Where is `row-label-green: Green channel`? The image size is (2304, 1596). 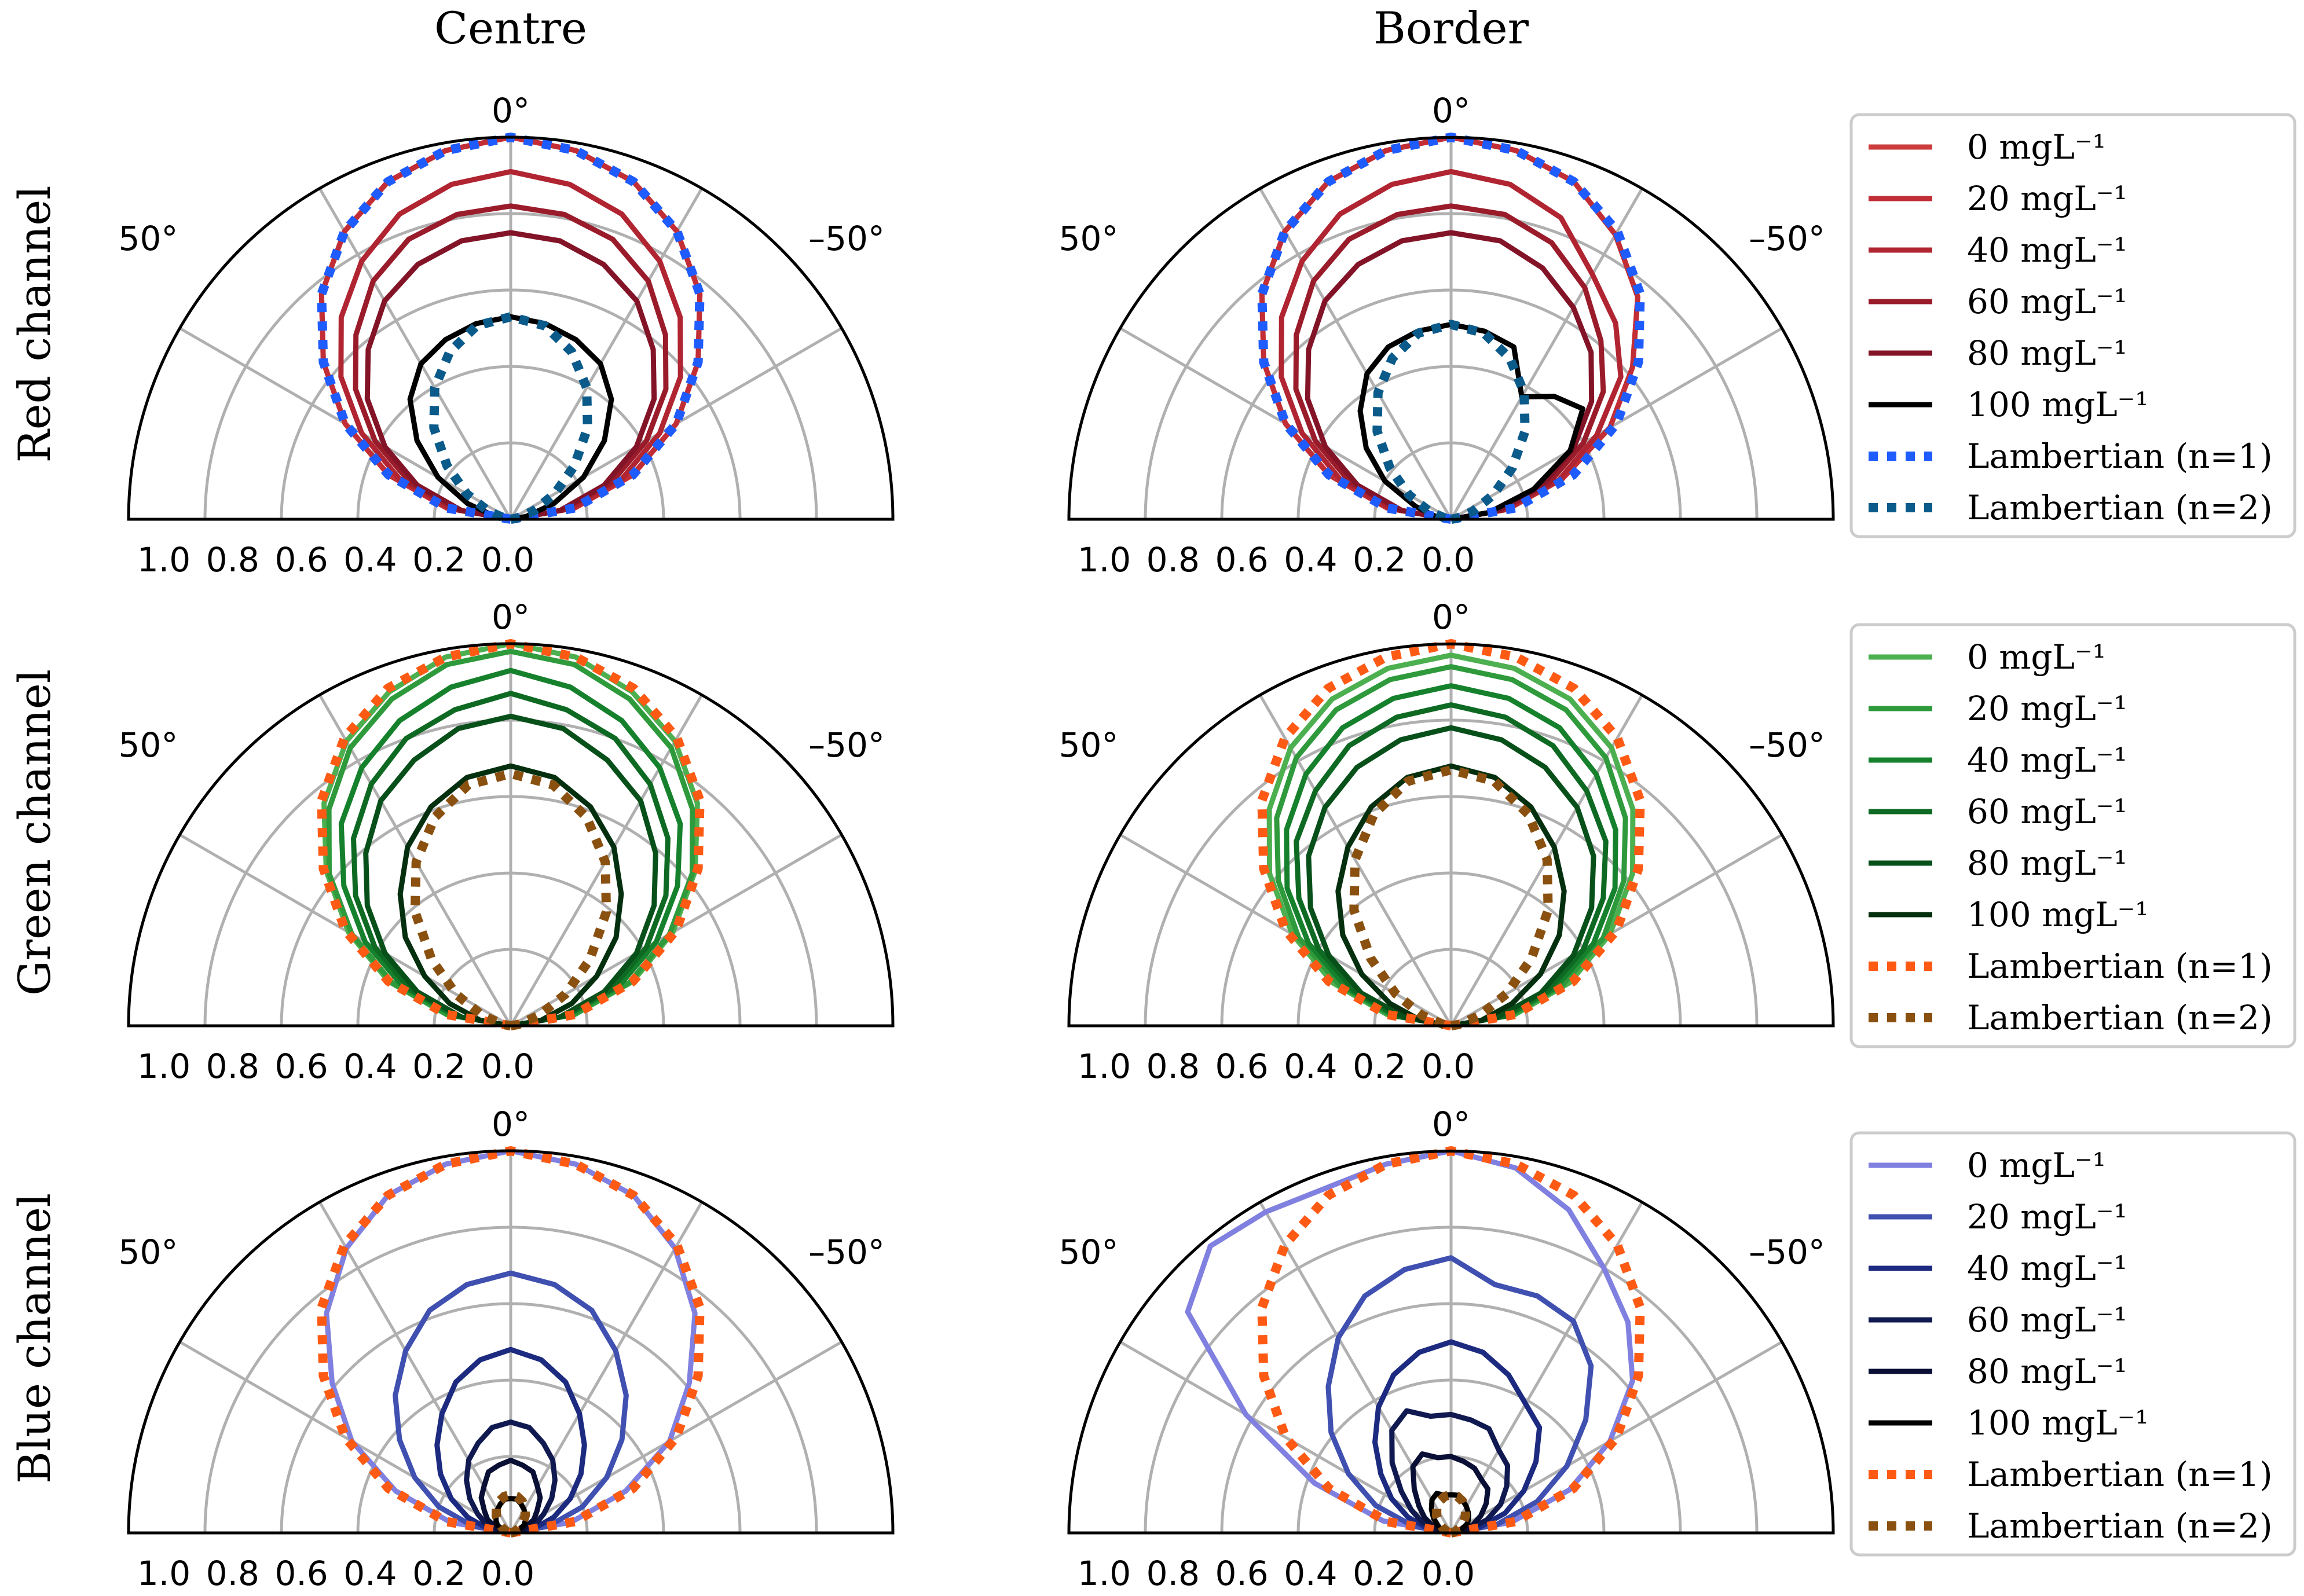 row-label-green: Green channel is located at coordinates (34, 832).